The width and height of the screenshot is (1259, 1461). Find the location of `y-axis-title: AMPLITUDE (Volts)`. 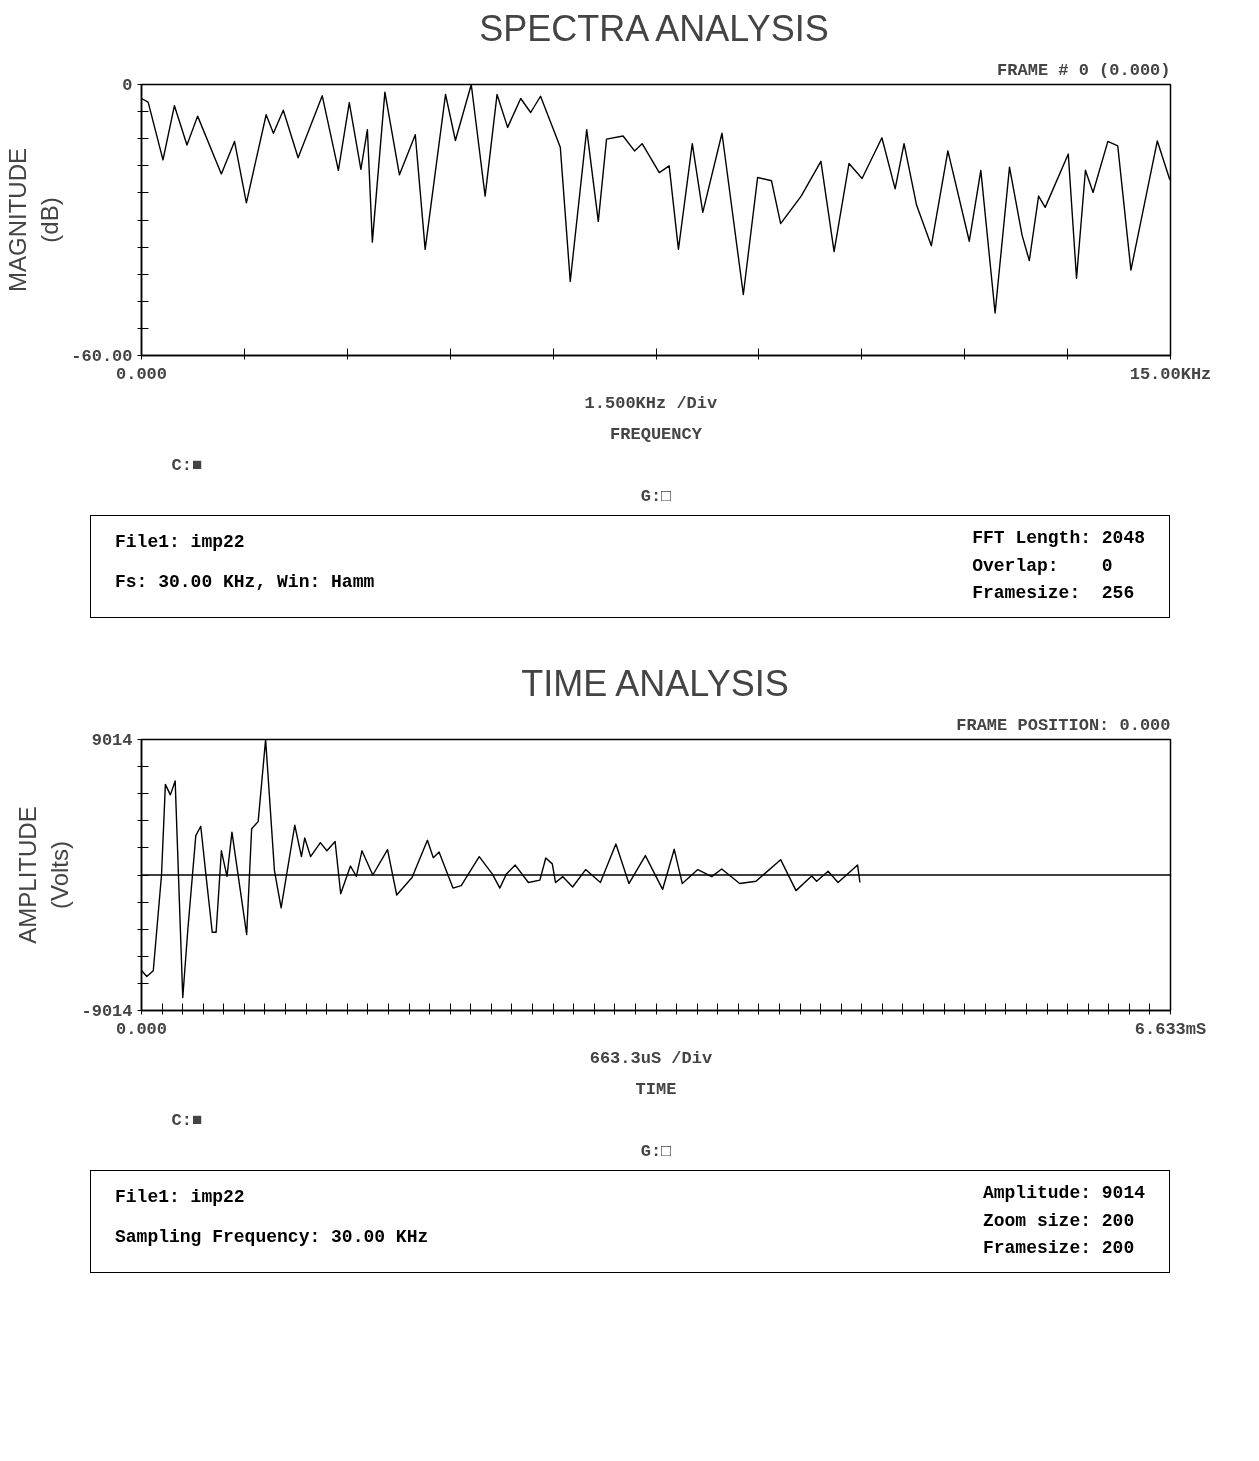

y-axis-title: AMPLITUDE (Volts) is located at coordinates (44, 875).